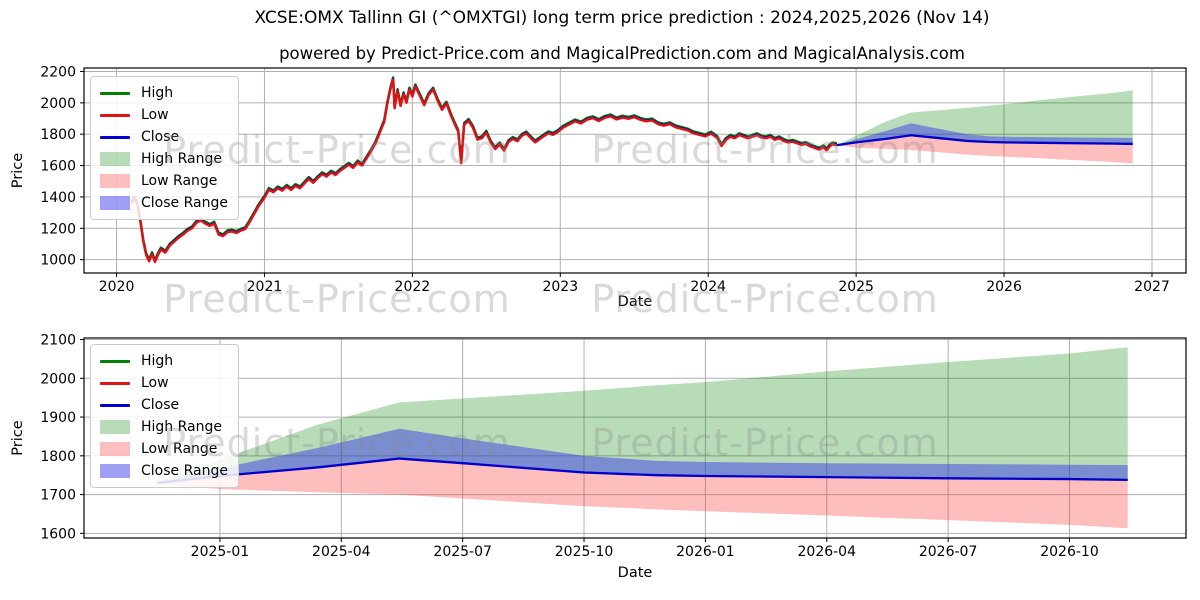 The image size is (1200, 600). What do you see at coordinates (584, 552) in the screenshot?
I see `x-tick-label: 2025-10` at bounding box center [584, 552].